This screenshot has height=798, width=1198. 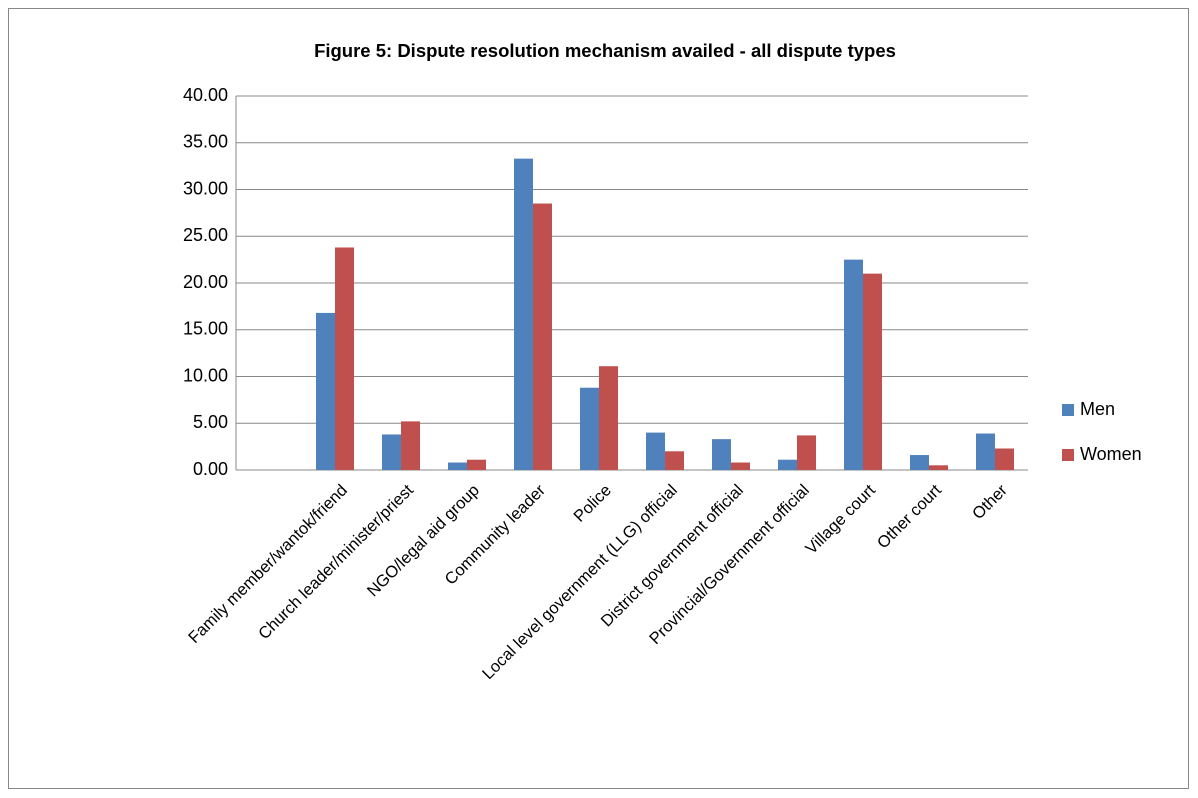 What do you see at coordinates (210, 422) in the screenshot?
I see `y-tick-label: 5.00` at bounding box center [210, 422].